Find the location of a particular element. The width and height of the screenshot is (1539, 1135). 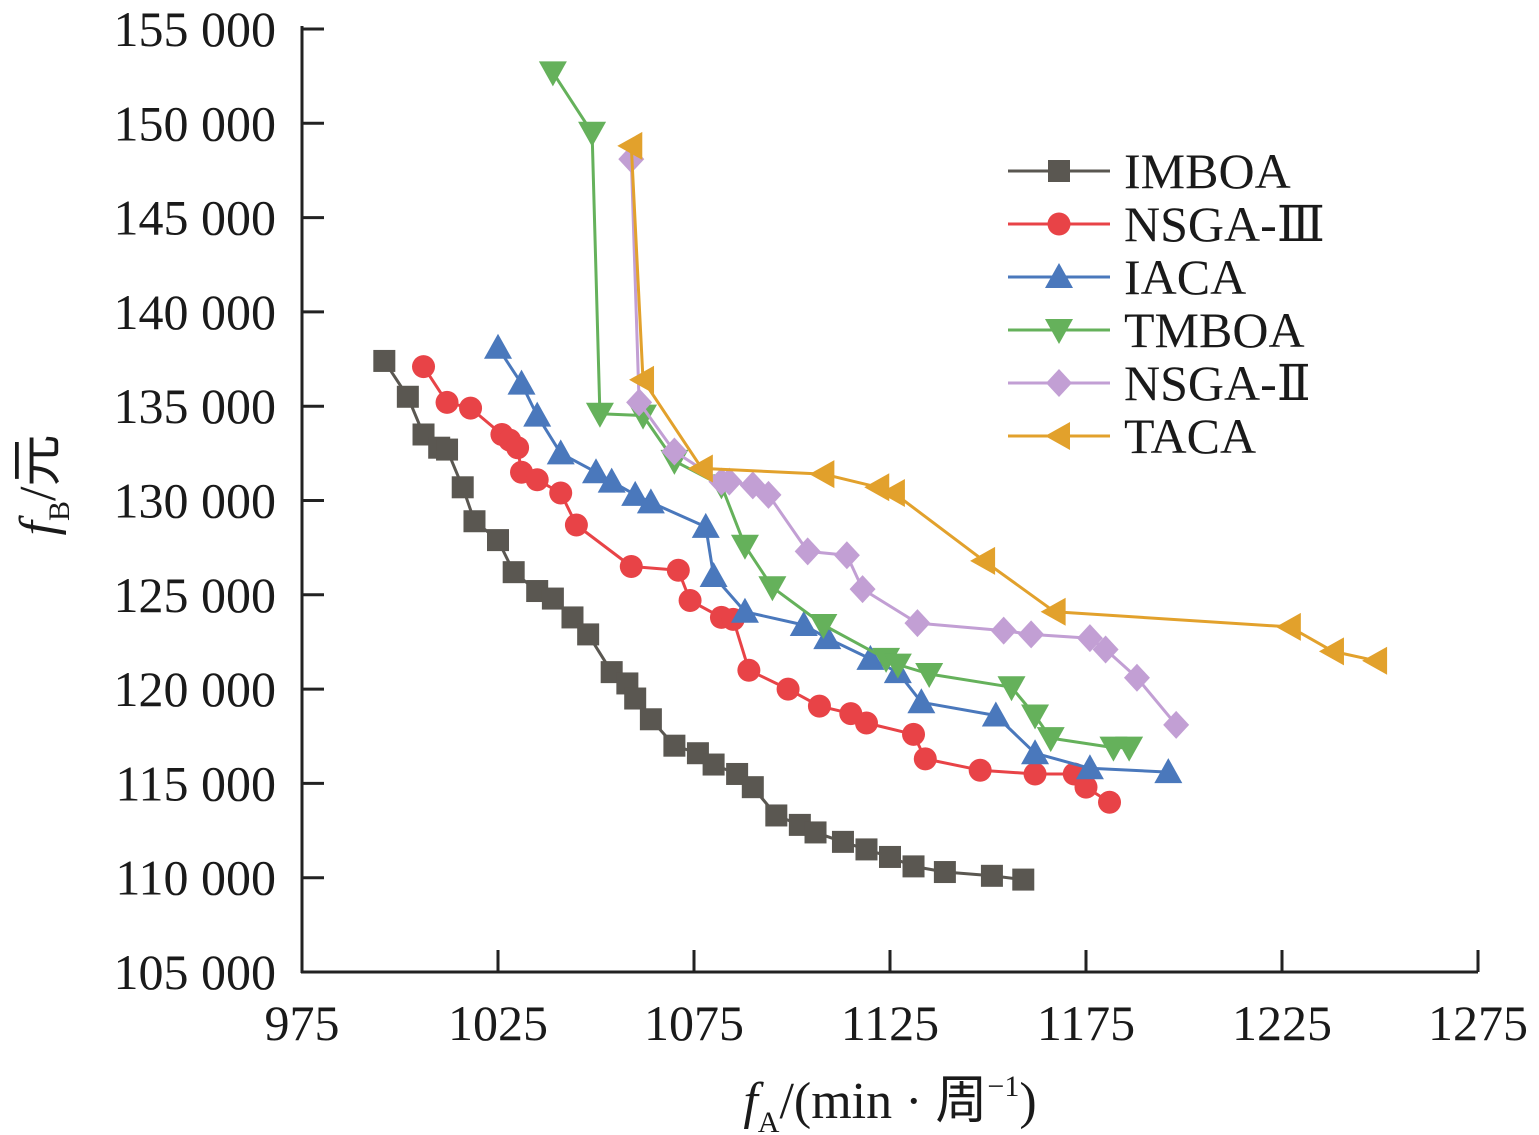

y-tick-label: 150 000 is located at coordinates (195, 123).